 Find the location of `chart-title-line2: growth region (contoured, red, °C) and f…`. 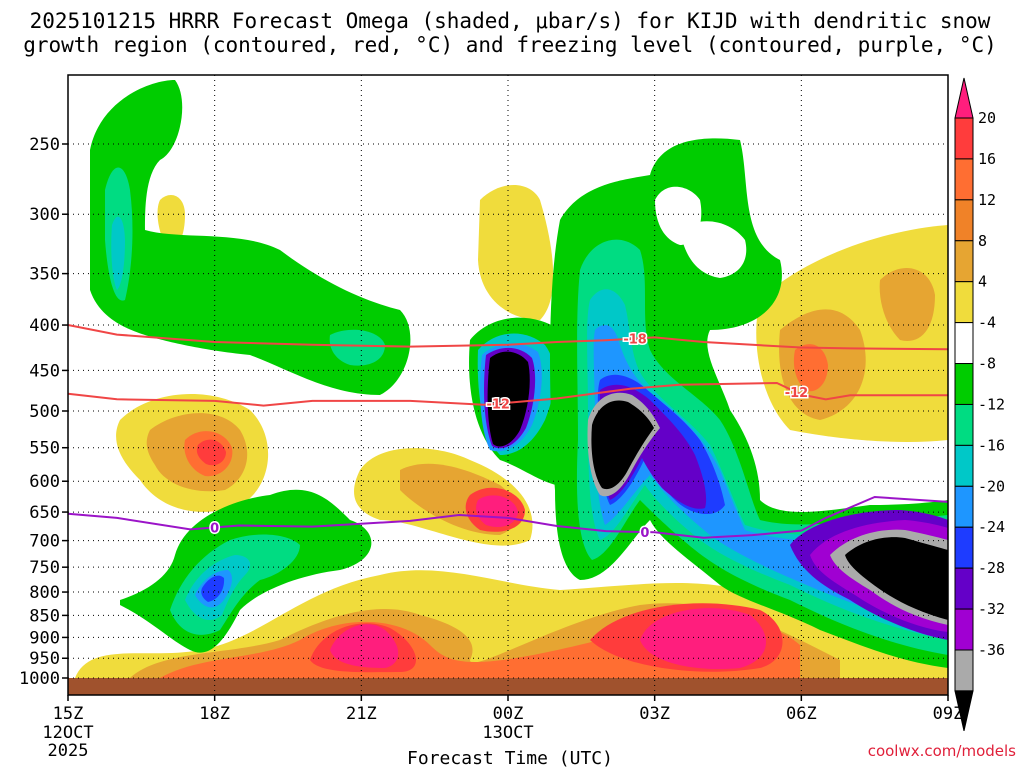

chart-title-line2: growth region (contoured, red, °C) and f… is located at coordinates (510, 45).